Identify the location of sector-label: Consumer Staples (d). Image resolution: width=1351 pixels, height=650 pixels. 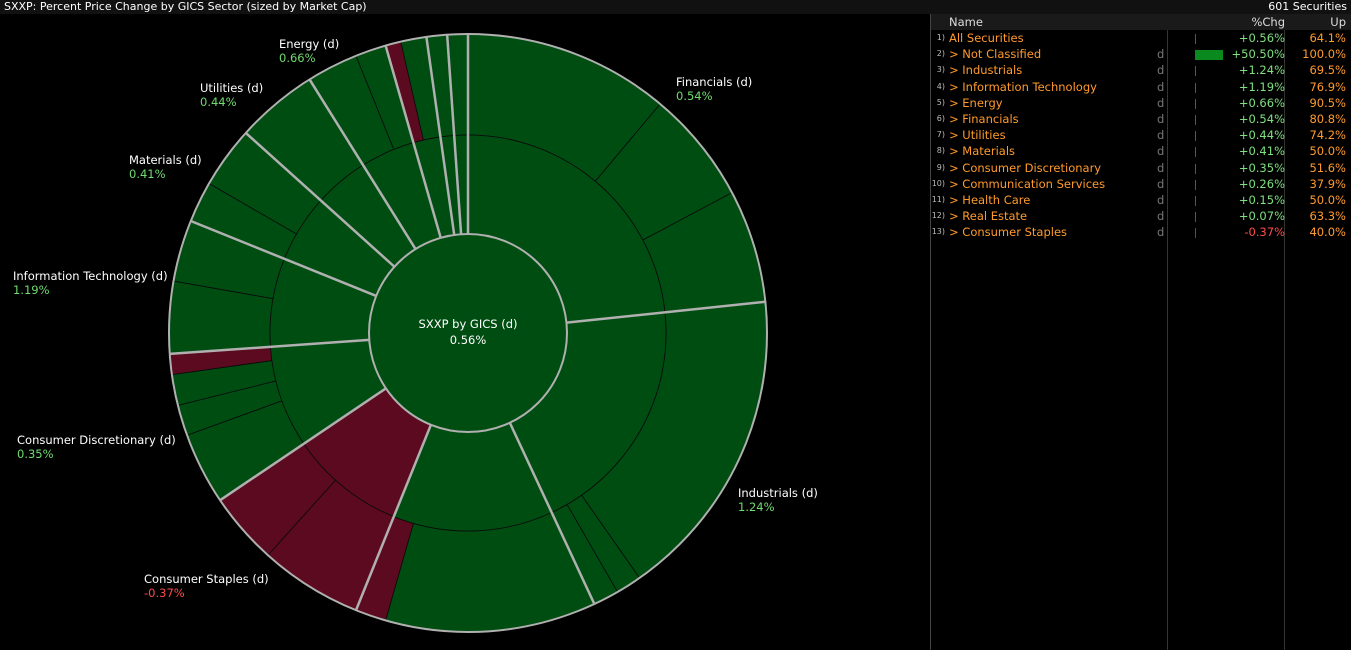
(206, 579).